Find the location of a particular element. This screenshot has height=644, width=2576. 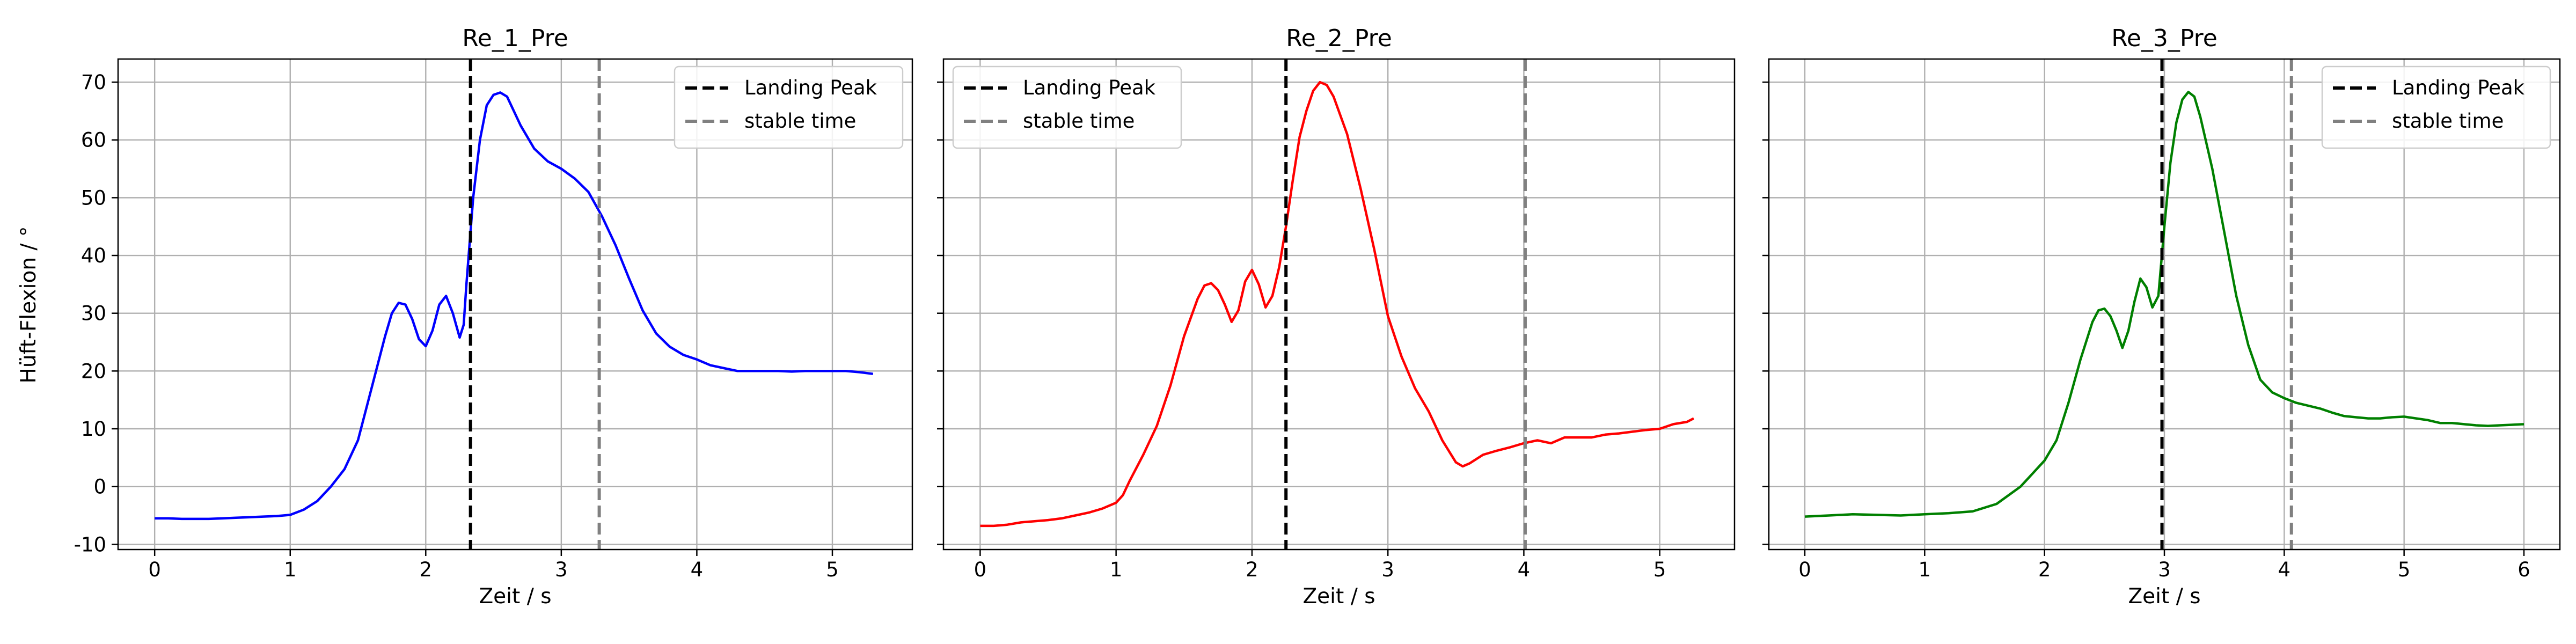

chart-title: Re_1_Pre is located at coordinates (515, 38).